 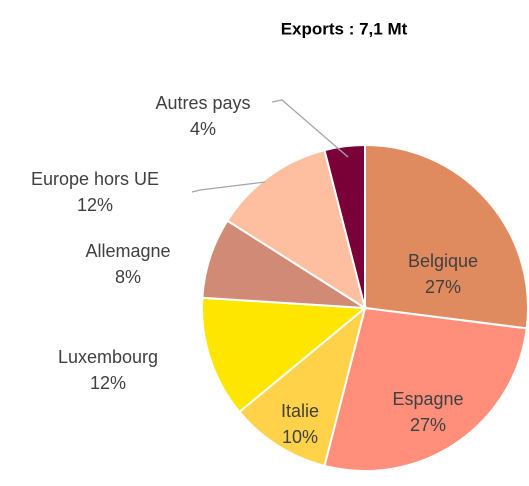 I want to click on slice-value-label: 8%, so click(x=128, y=277).